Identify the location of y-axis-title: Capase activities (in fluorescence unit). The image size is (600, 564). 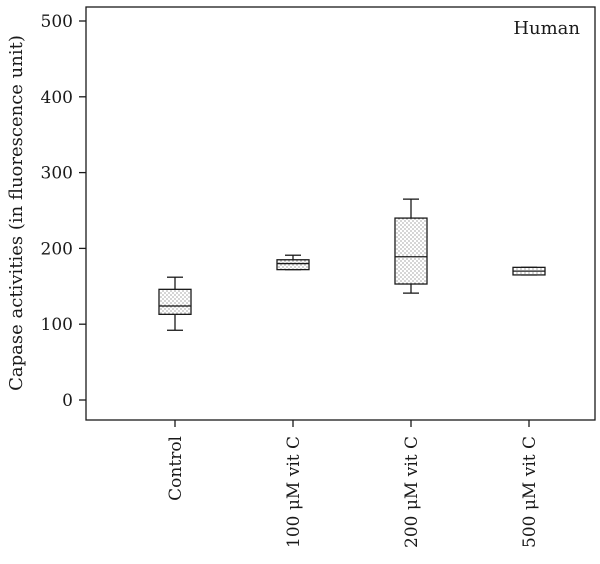
(16, 213).